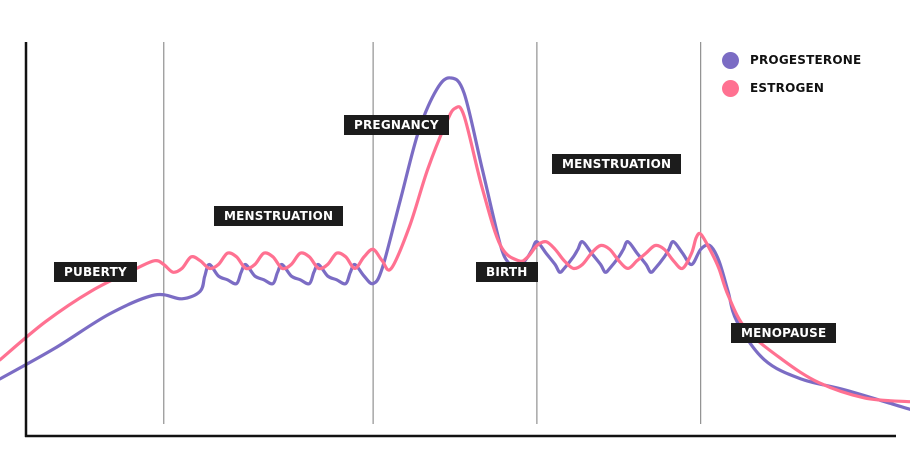 This screenshot has width=910, height=466. Describe the element at coordinates (396, 125) in the screenshot. I see `label-pregnancy: PREGNANCY` at that location.